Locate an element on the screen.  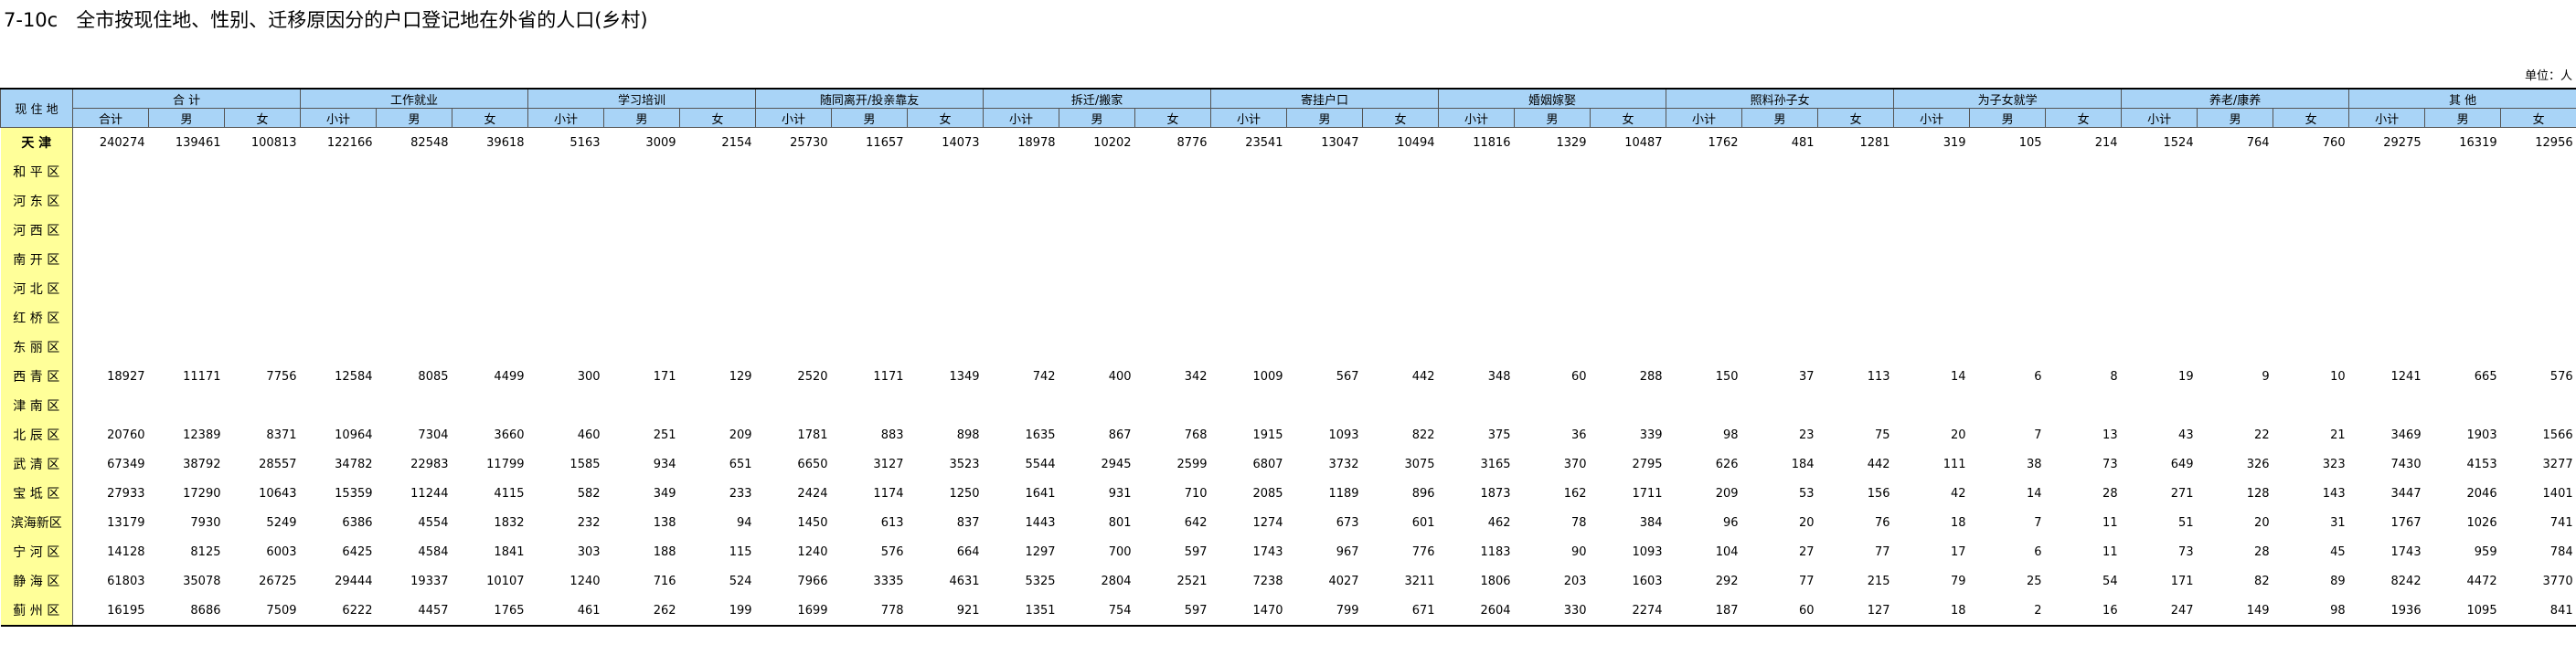
cell: 3127 is located at coordinates (888, 464).